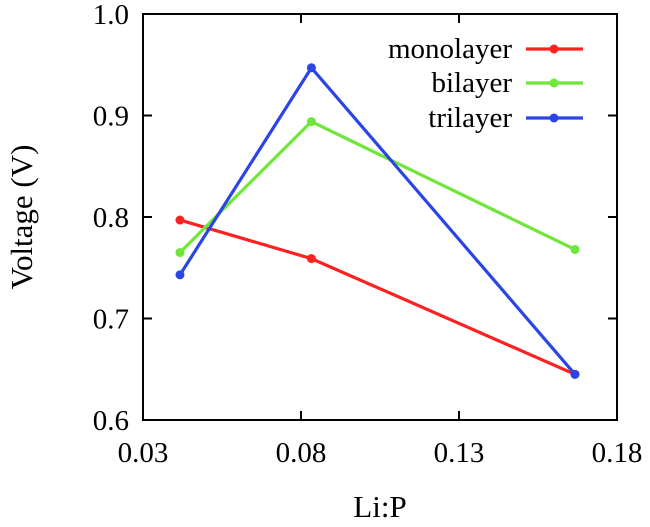 This screenshot has height=527, width=650. What do you see at coordinates (111, 117) in the screenshot?
I see `y-tick-label: 0.9` at bounding box center [111, 117].